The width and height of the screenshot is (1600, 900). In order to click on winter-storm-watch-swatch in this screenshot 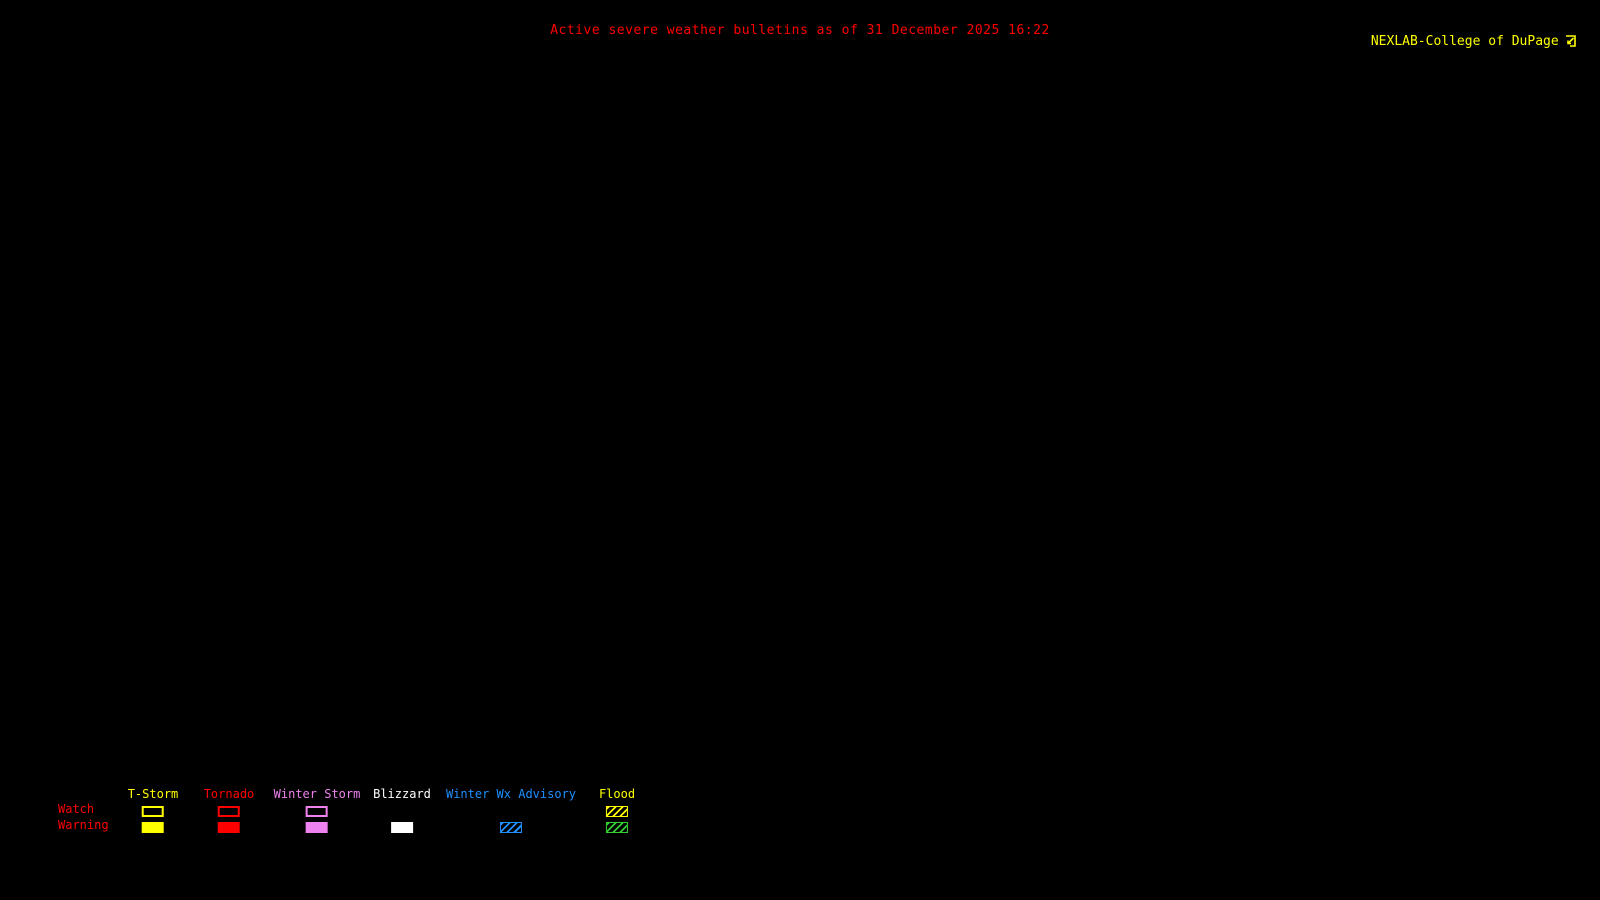, I will do `click(316, 811)`.